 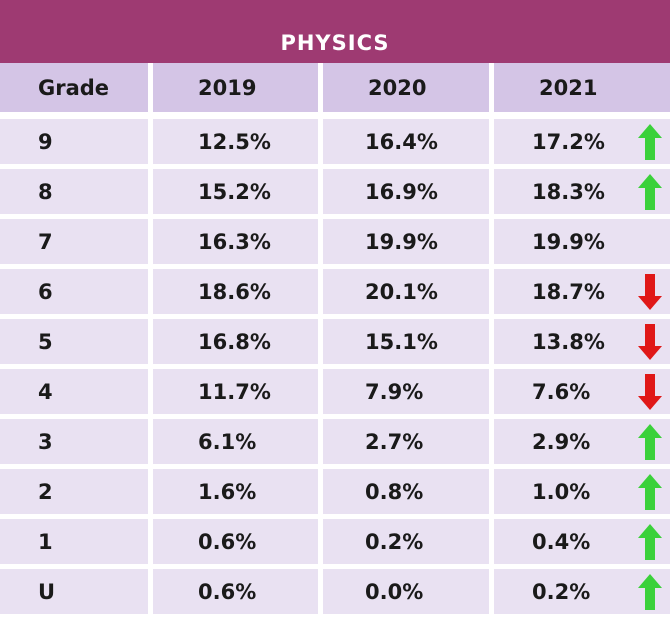 I want to click on cell-grade-text: 8, so click(x=45, y=191).